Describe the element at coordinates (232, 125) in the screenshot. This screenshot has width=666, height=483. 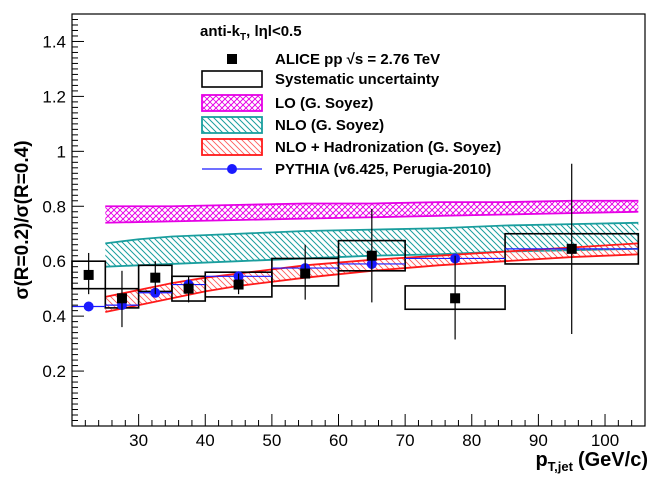
I see `legend-nlo-swatch` at that location.